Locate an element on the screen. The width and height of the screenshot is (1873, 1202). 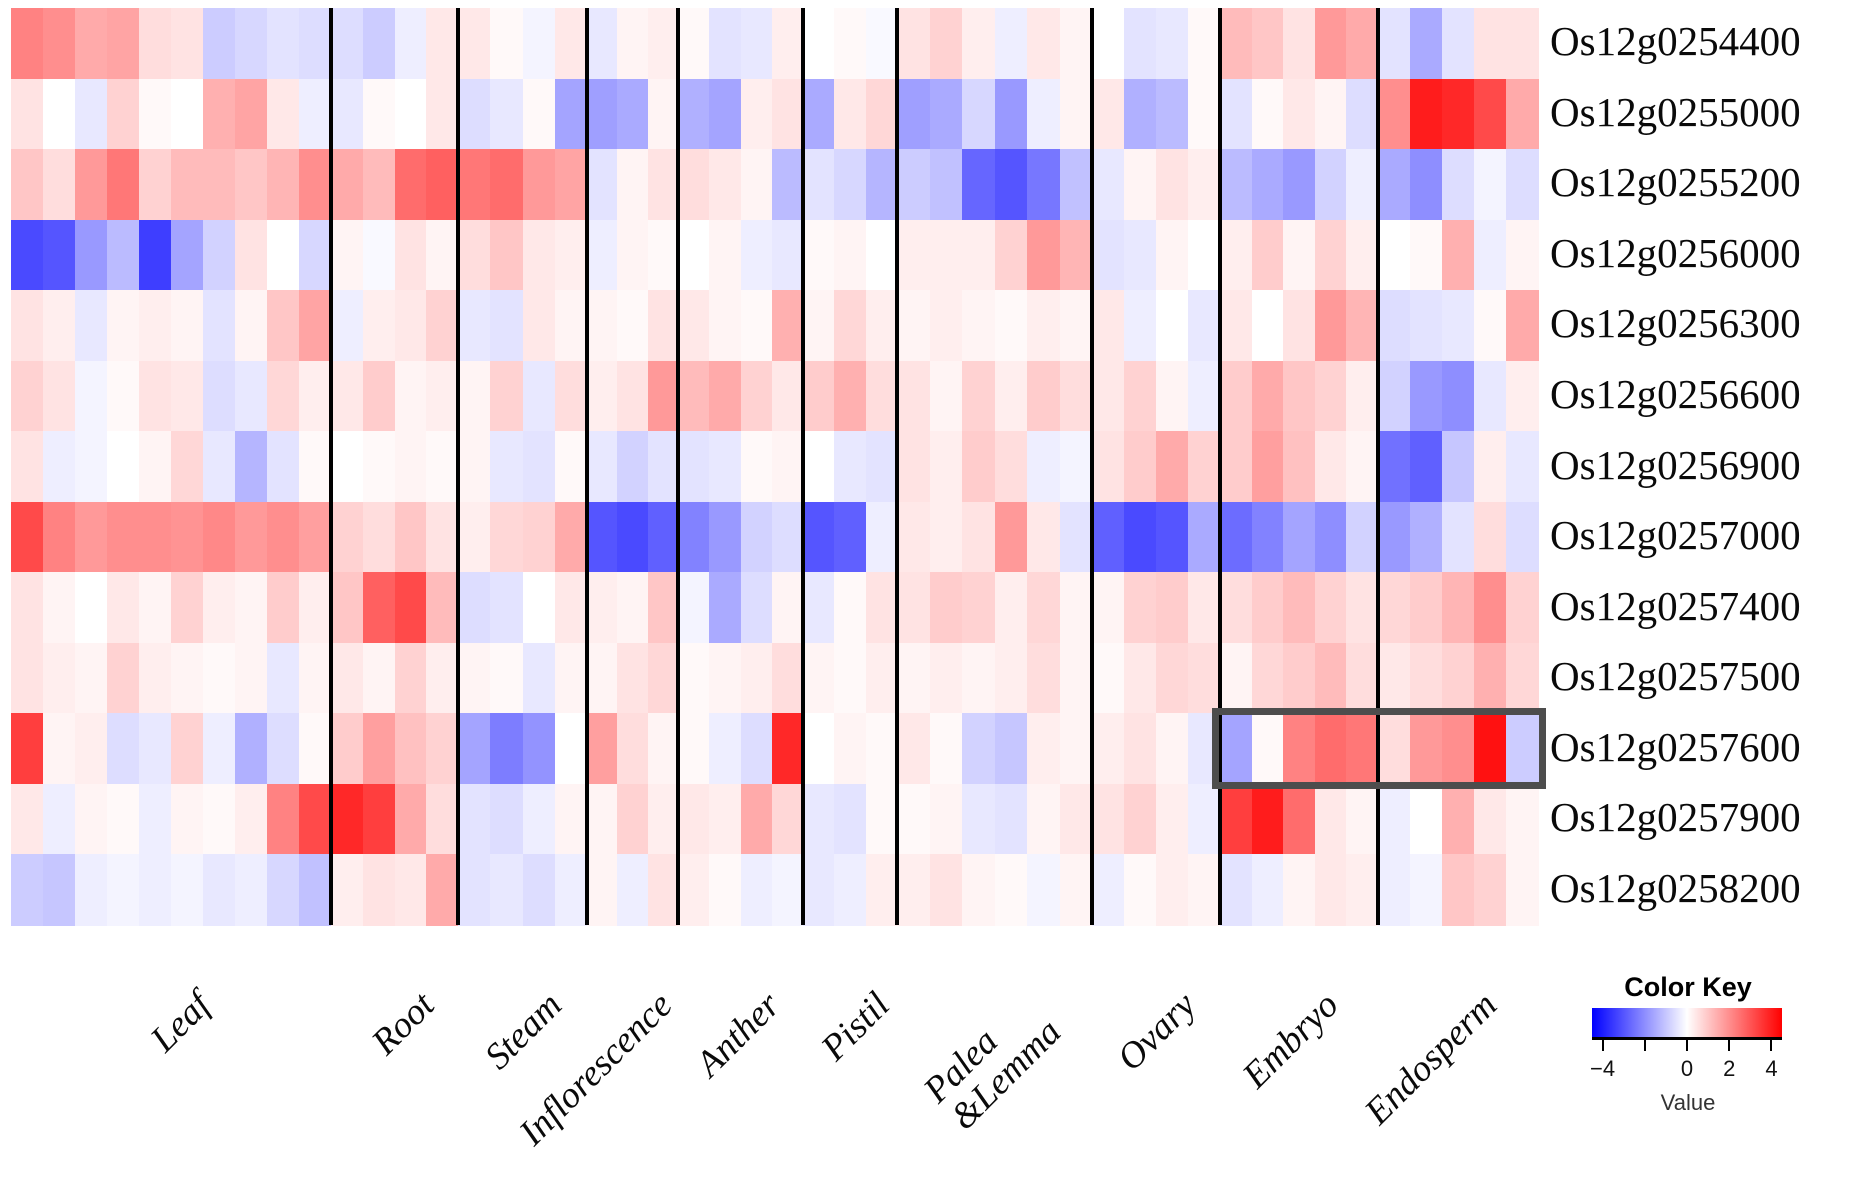
color-key-tick-label: 0 is located at coordinates (1687, 1068).